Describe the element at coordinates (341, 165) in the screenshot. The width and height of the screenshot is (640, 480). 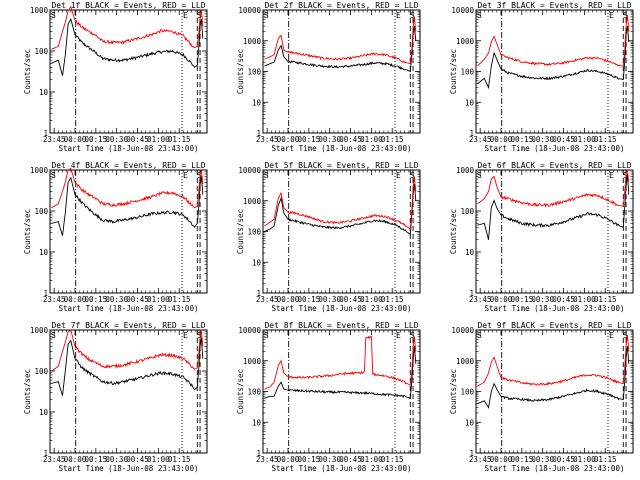
I see `chart-title: Det 5f BLACK = Events, RED = LLD` at that location.